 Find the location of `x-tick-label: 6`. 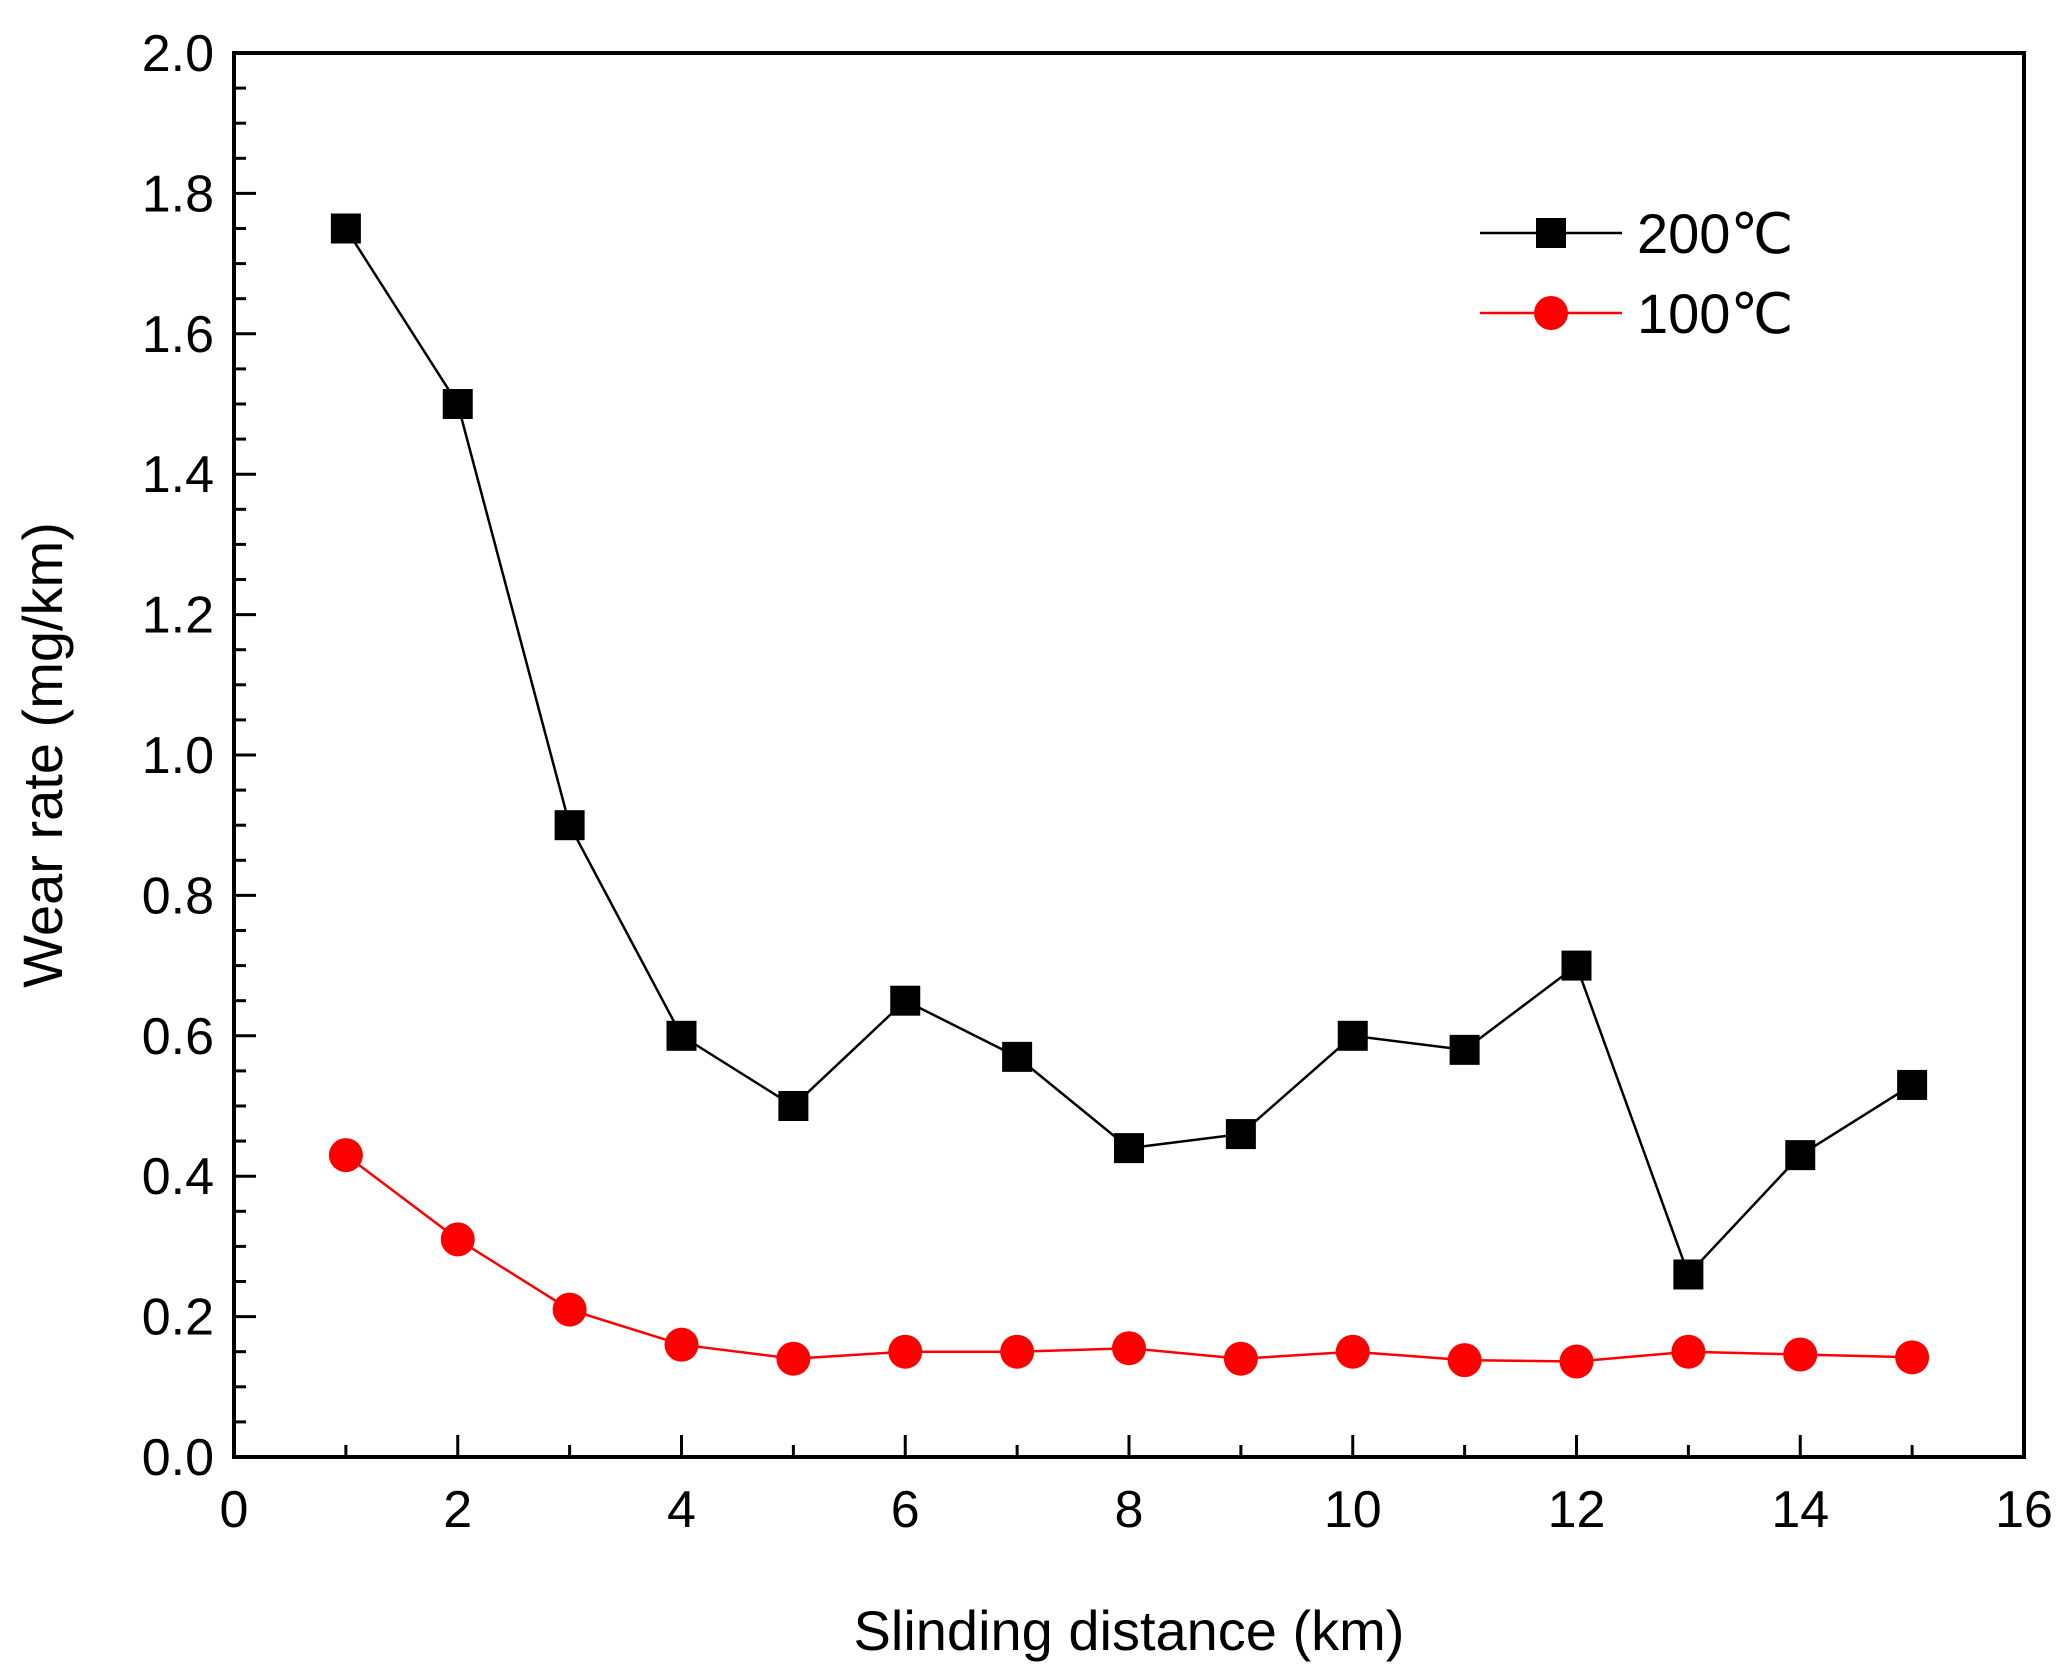

x-tick-label: 6 is located at coordinates (905, 1510).